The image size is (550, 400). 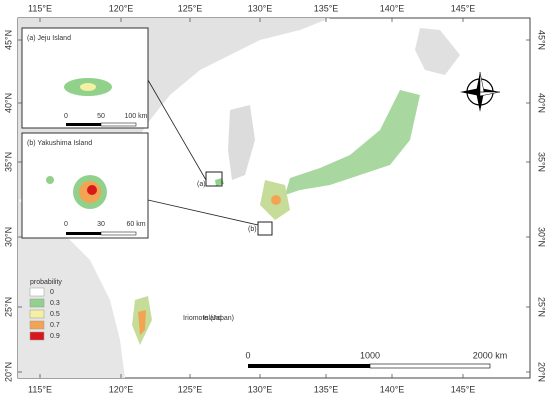 What do you see at coordinates (55, 325) in the screenshot?
I see `legend-label: 0.7` at bounding box center [55, 325].